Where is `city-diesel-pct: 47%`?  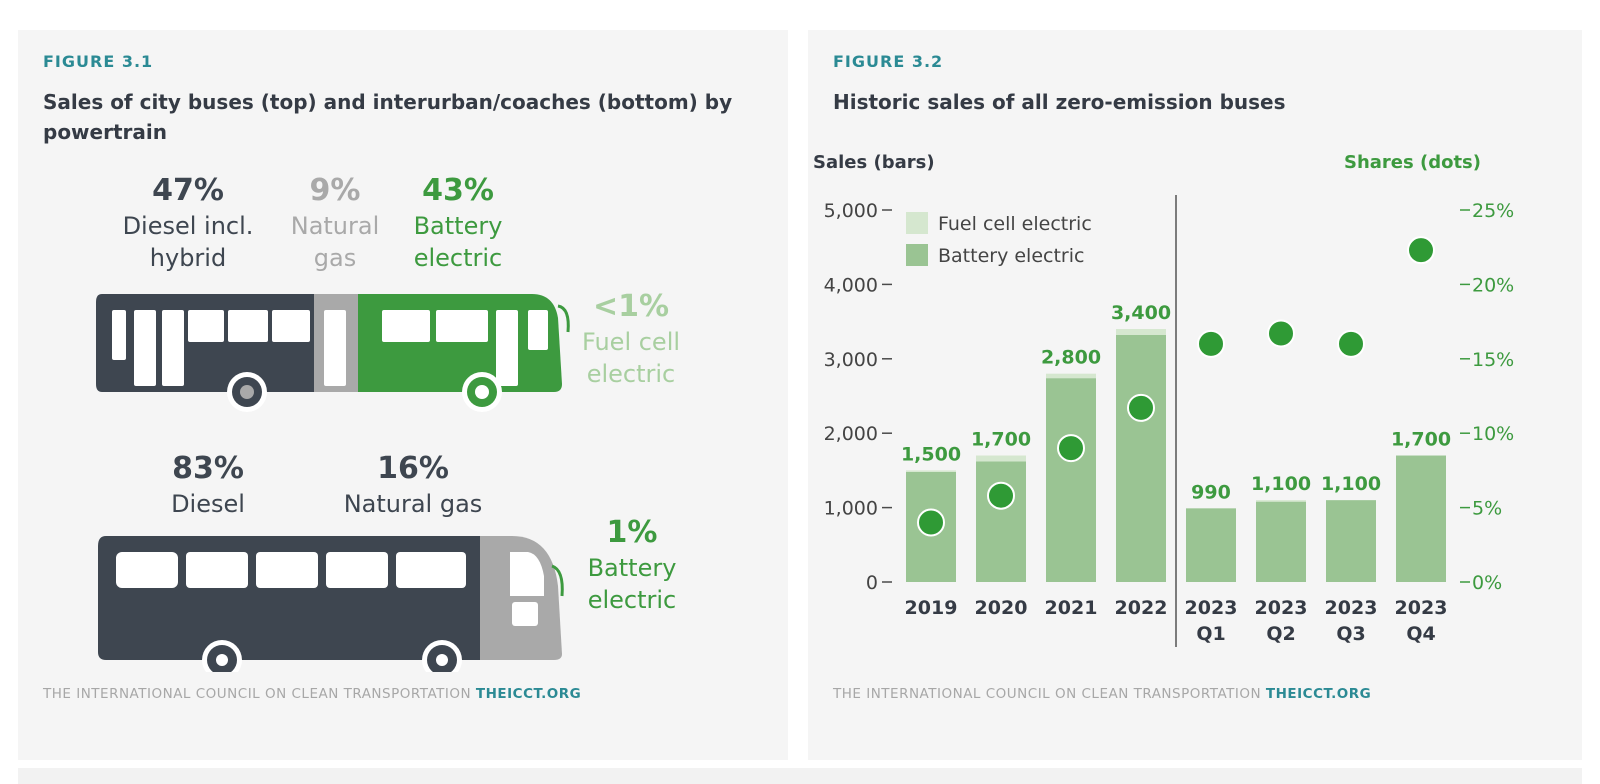 city-diesel-pct: 47% is located at coordinates (188, 190).